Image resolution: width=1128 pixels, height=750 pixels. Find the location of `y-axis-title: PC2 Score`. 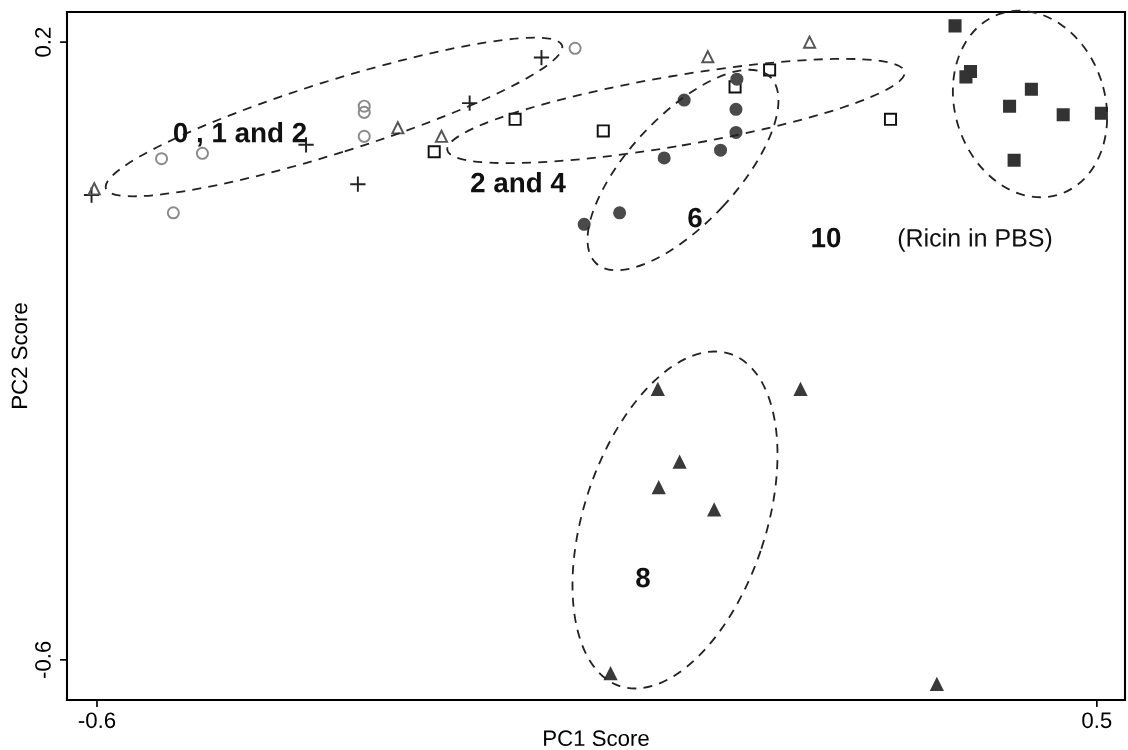

y-axis-title: PC2 Score is located at coordinates (19, 355).